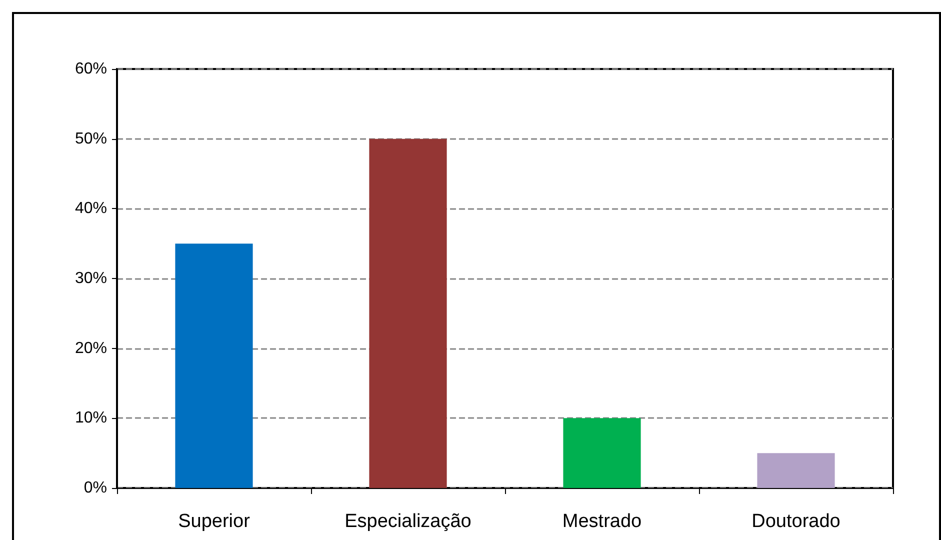  Describe the element at coordinates (408, 521) in the screenshot. I see `x-tick-label: Especialização` at that location.